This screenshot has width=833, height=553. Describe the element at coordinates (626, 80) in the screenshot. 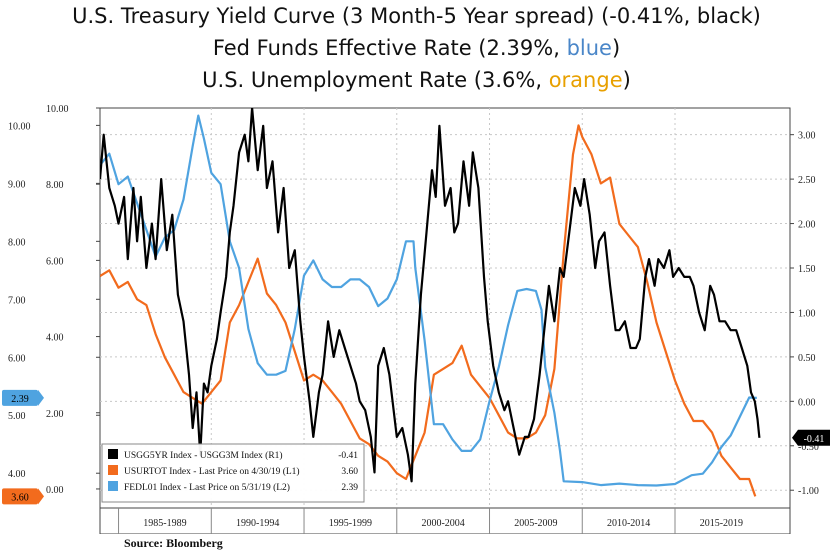

I see `title-line-3-suffix: )` at that location.